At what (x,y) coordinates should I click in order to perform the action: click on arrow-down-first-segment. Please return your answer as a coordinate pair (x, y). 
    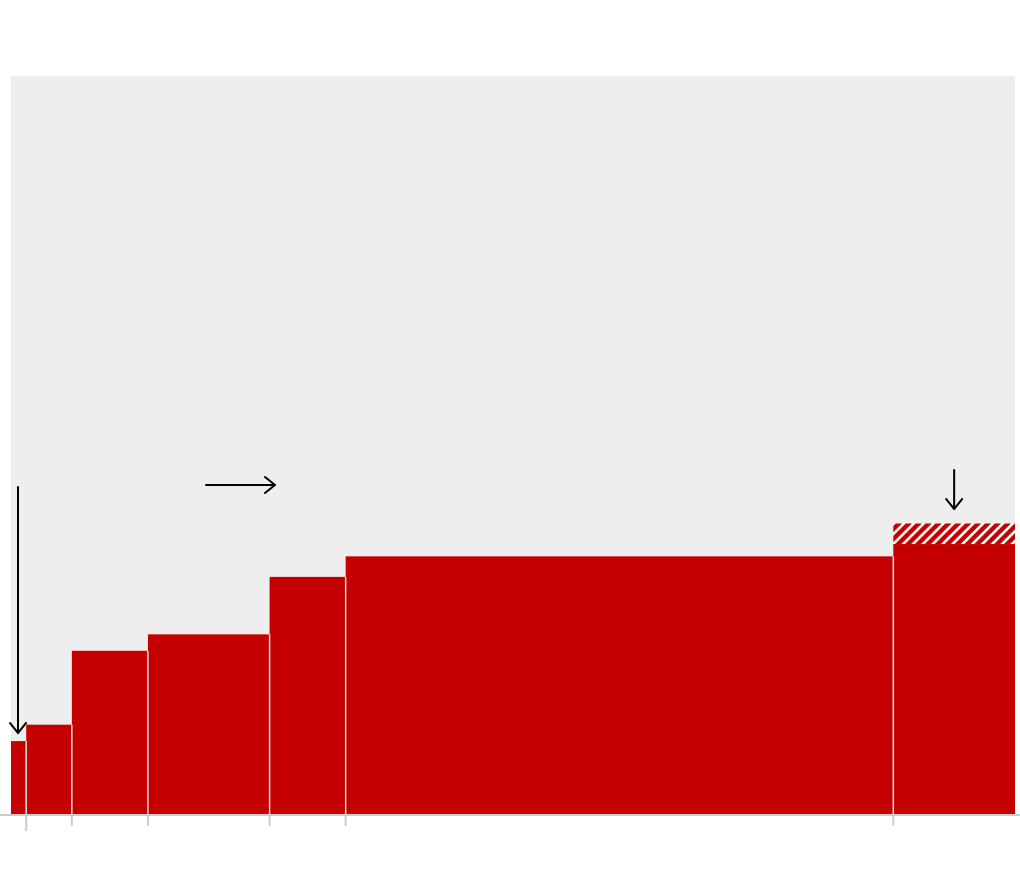
    Looking at the image, I should click on (18, 610).